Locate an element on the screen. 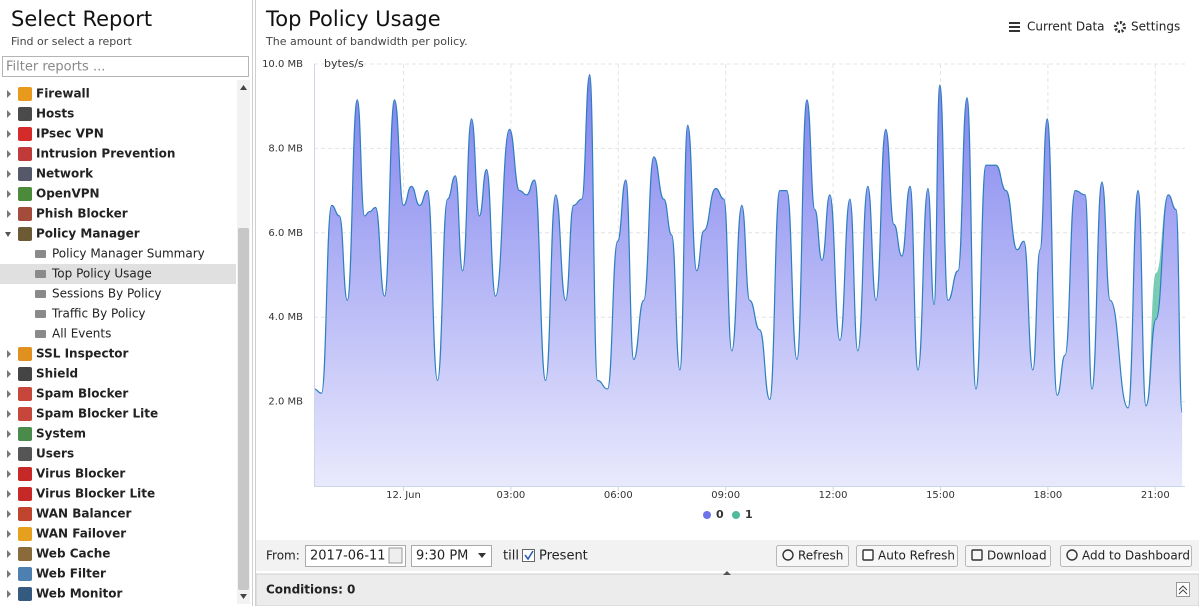 The image size is (1199, 606). tree-item: Web Monitor is located at coordinates (79, 594).